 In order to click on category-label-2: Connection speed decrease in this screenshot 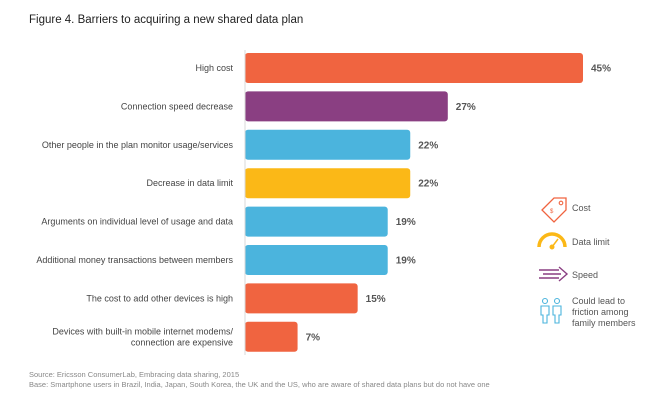, I will do `click(177, 106)`.